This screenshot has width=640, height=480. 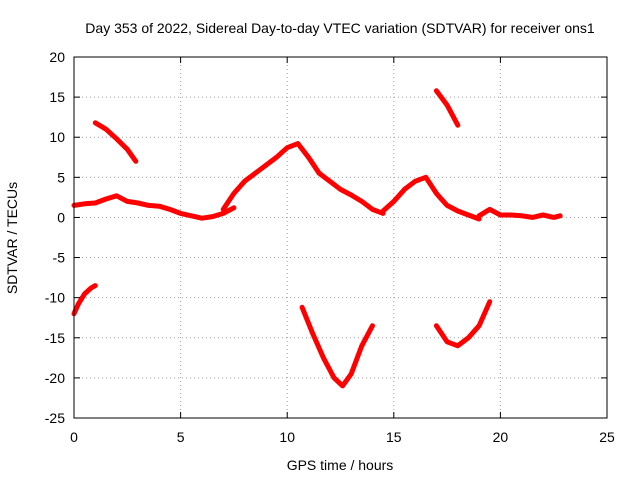 What do you see at coordinates (74, 437) in the screenshot?
I see `x-tick-label: 0` at bounding box center [74, 437].